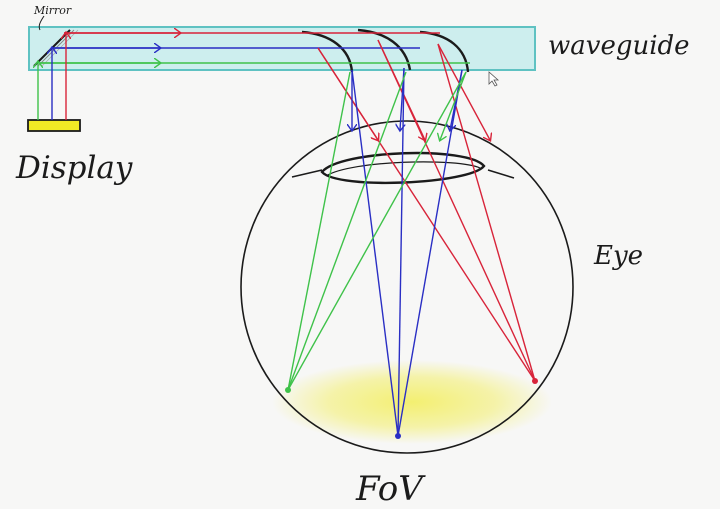 The image size is (720, 509). Describe the element at coordinates (403, 168) in the screenshot. I see `eye-lens` at that location.